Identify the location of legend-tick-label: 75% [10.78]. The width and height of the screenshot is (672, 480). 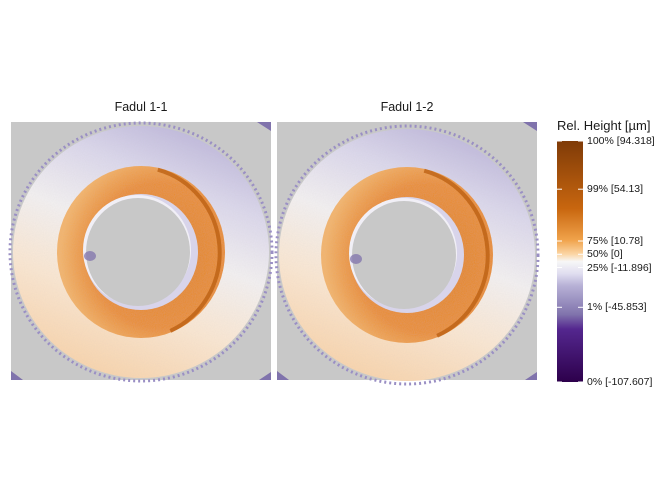
(615, 241).